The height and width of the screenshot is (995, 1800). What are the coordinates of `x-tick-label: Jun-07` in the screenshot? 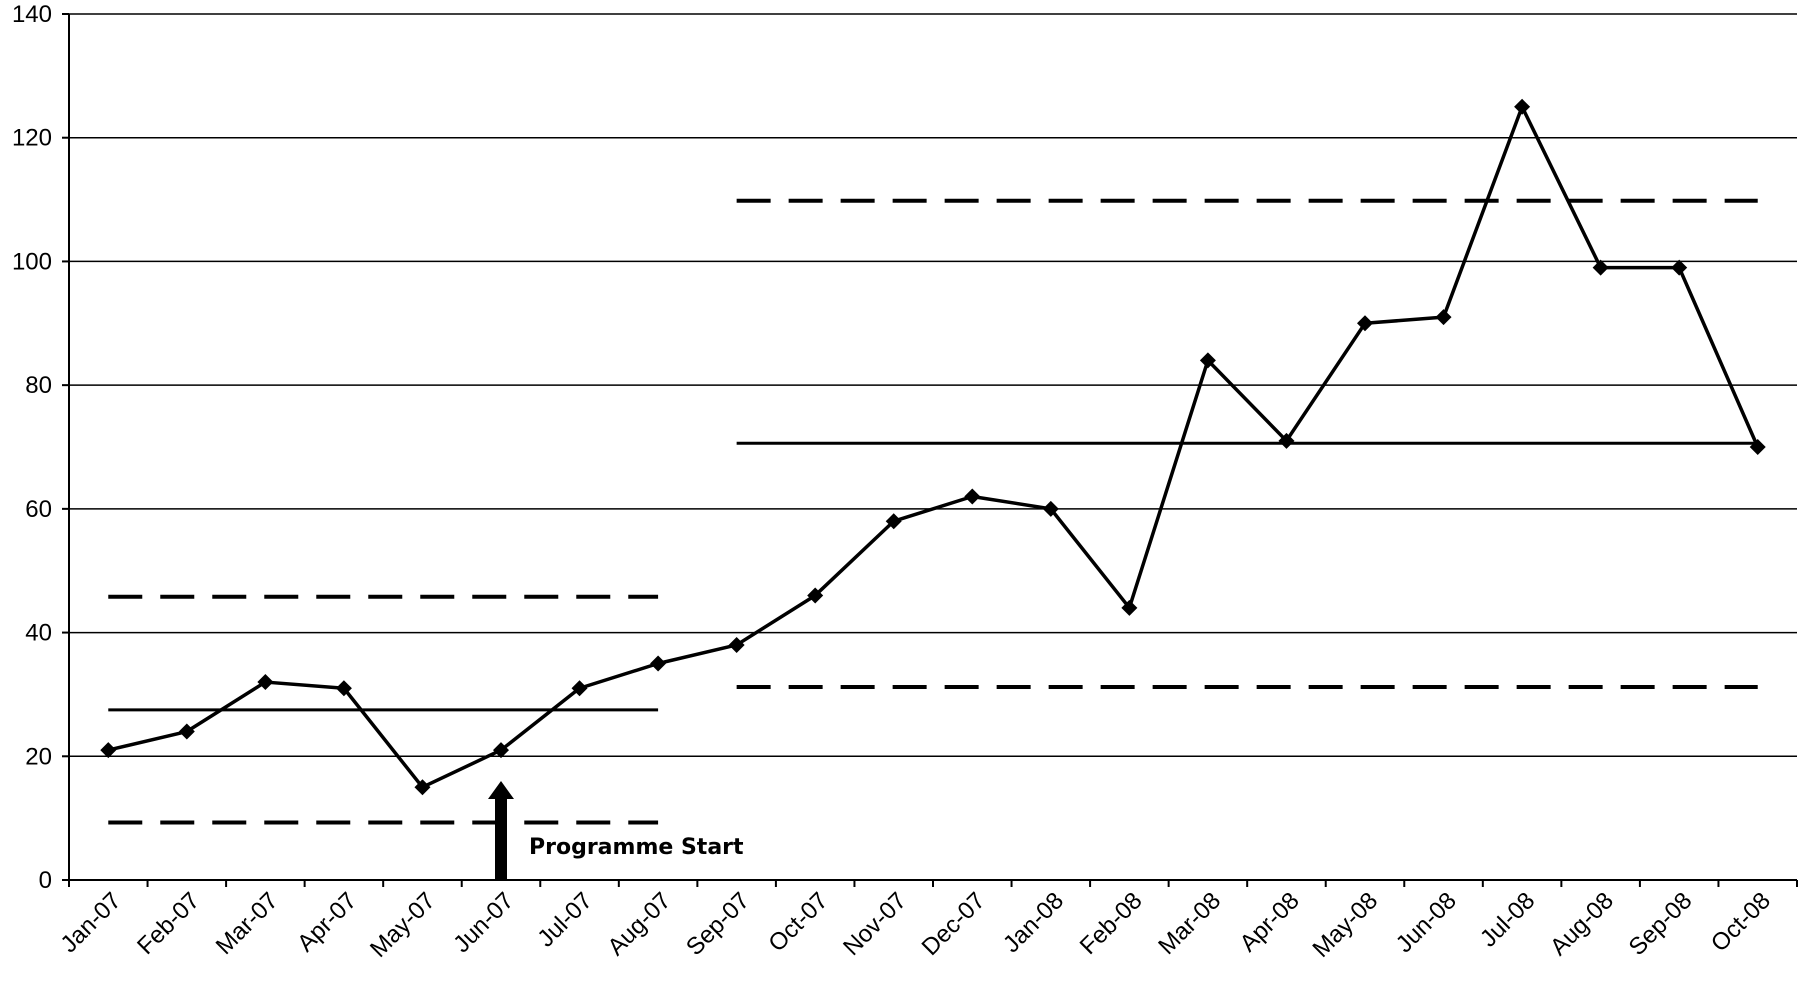 It's located at (483, 922).